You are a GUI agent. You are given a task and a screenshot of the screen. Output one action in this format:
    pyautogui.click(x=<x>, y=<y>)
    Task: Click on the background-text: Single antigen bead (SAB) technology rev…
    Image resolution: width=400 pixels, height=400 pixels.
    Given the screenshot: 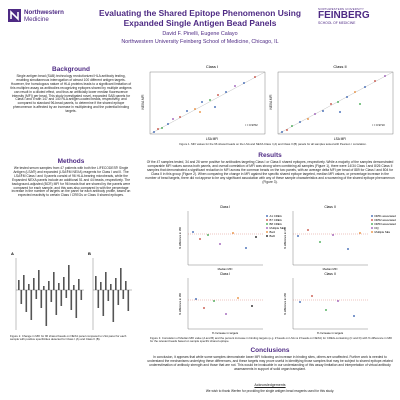 What is the action you would take?
    pyautogui.click(x=71, y=94)
    